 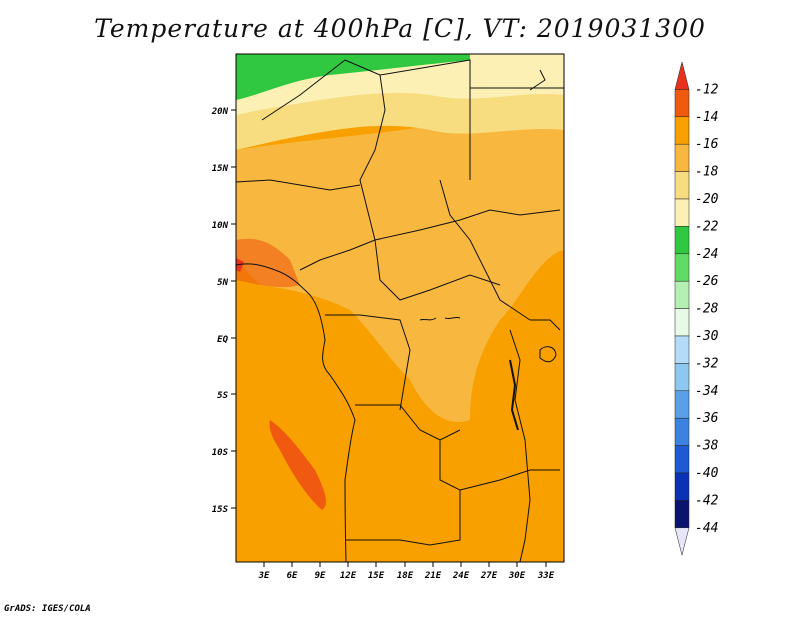 I want to click on lon-tick-label: 21E, so click(x=433, y=576).